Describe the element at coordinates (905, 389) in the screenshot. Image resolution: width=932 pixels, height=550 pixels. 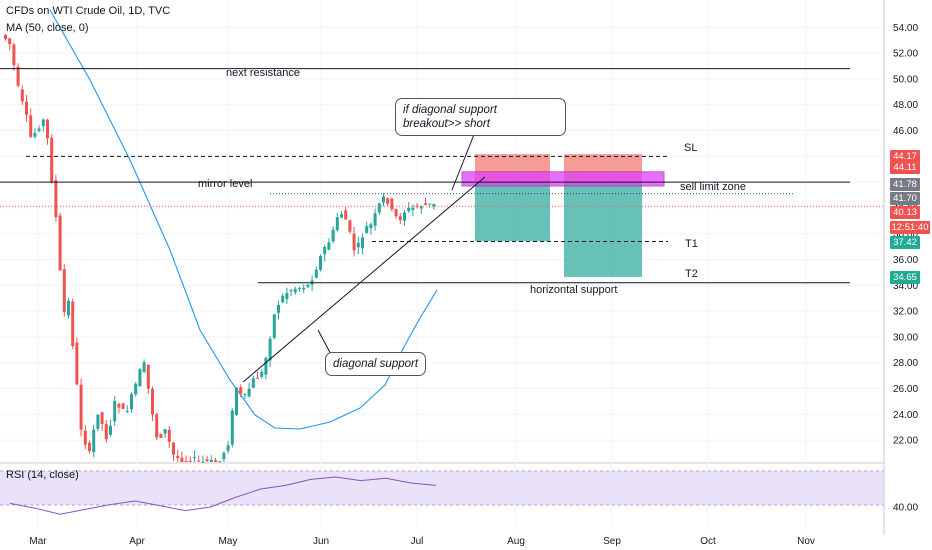
I see `y-tick-label: 26.00` at that location.